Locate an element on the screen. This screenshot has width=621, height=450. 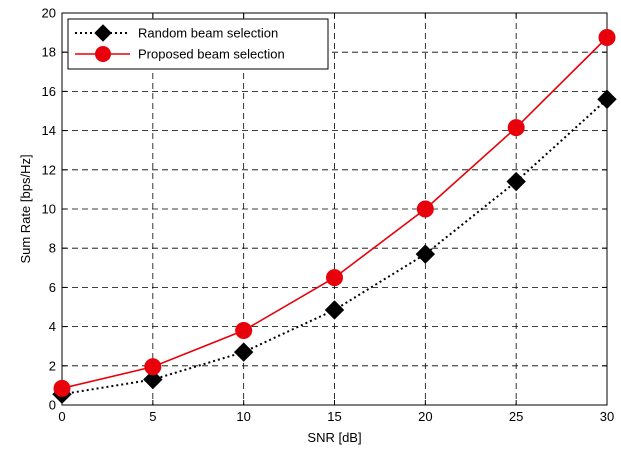
x-tick-label: 30 is located at coordinates (607, 416).